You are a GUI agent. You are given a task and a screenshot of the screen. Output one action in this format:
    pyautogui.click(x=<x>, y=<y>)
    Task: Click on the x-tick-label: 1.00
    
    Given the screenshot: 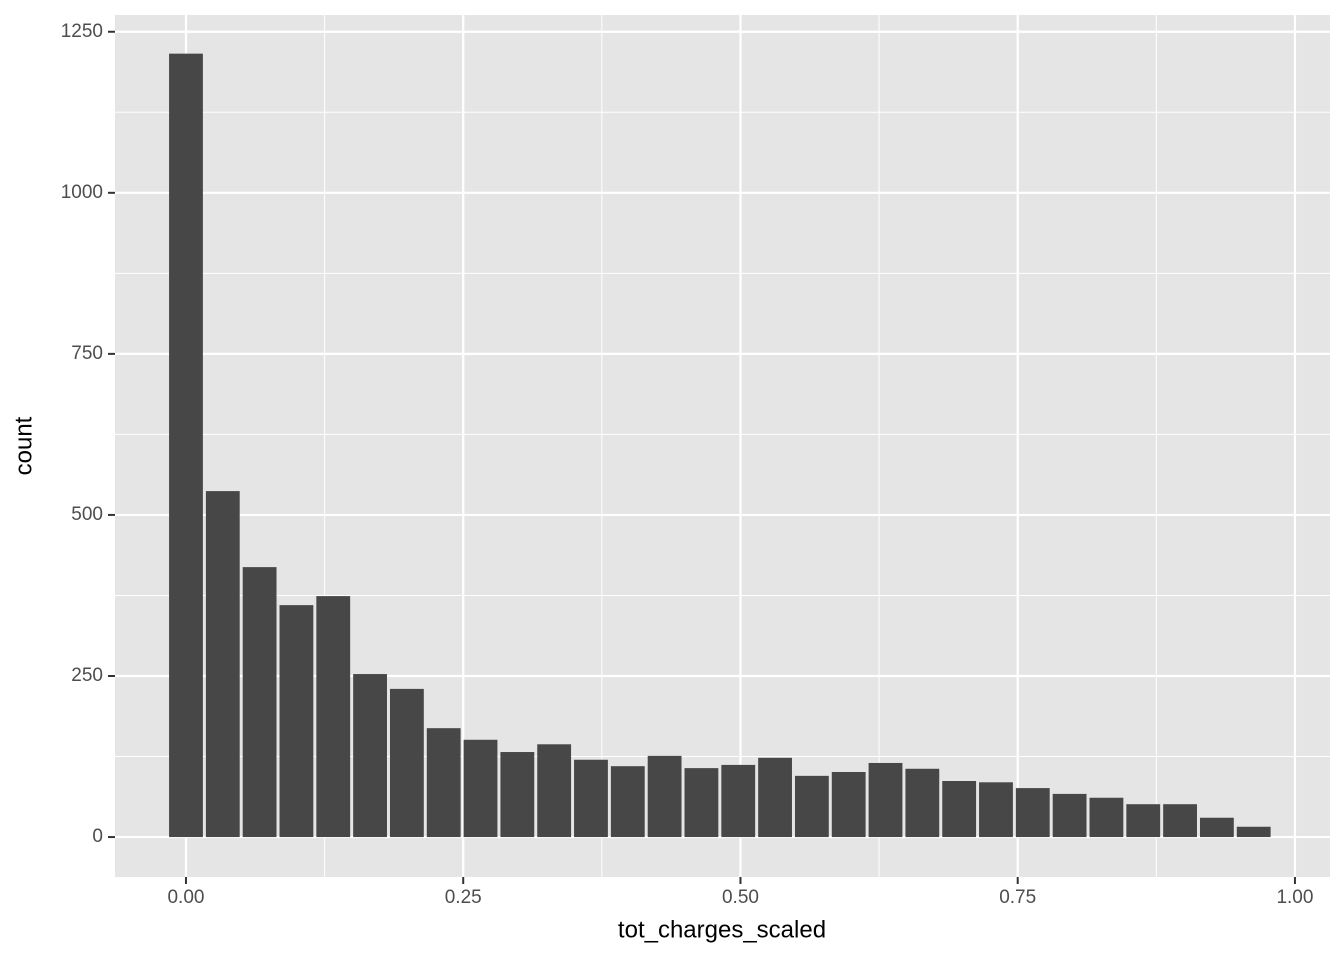 What is the action you would take?
    pyautogui.click(x=1294, y=897)
    